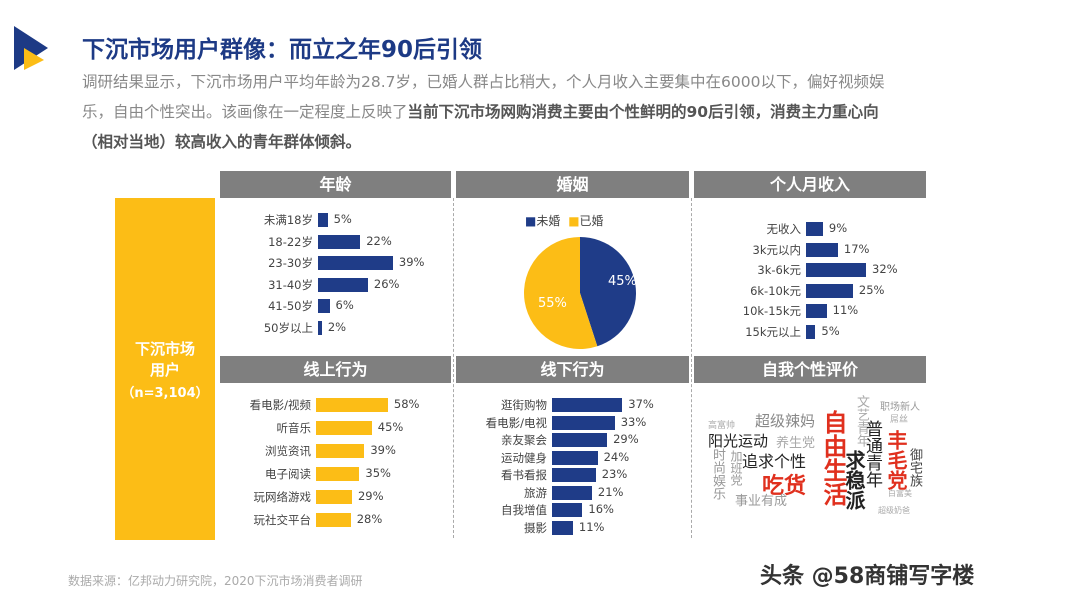 This screenshot has height=608, width=1080. Describe the element at coordinates (288, 327) in the screenshot. I see `age-label: 50岁以上` at that location.